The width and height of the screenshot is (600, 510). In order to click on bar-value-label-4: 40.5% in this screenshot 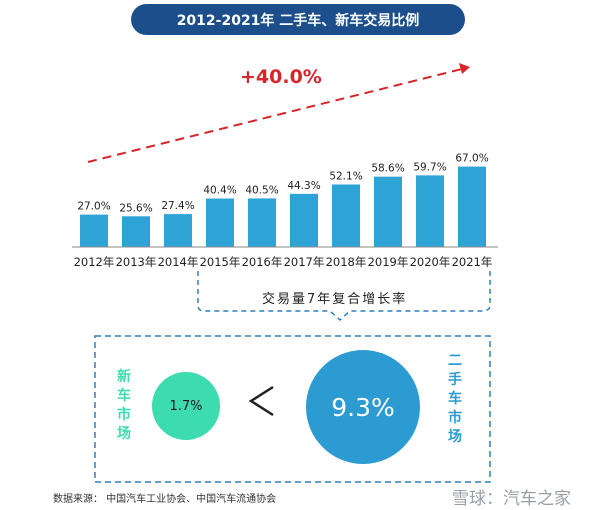, I will do `click(261, 190)`.